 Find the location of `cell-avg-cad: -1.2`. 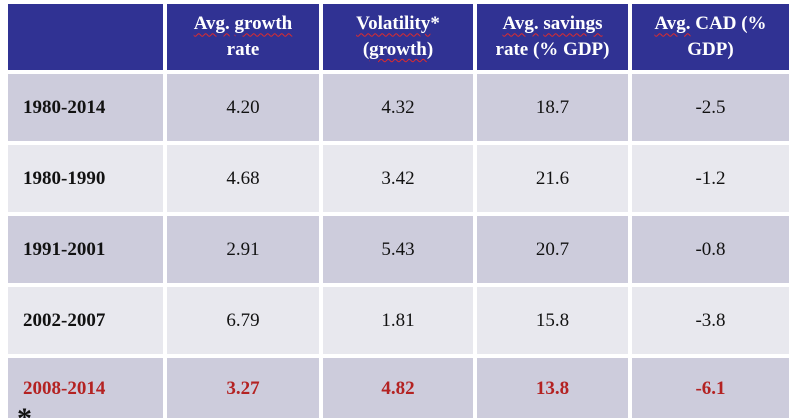

cell-avg-cad: -1.2 is located at coordinates (710, 178).